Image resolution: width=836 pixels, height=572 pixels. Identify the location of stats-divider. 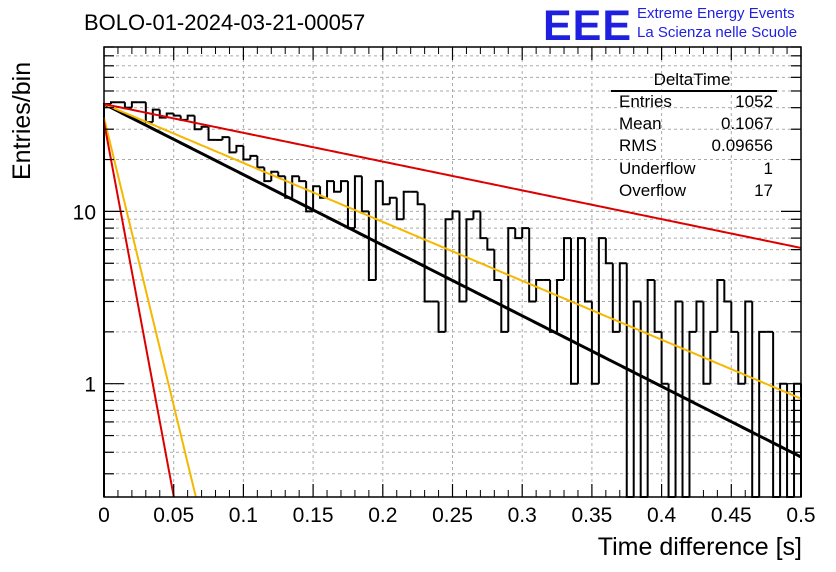
(694, 91).